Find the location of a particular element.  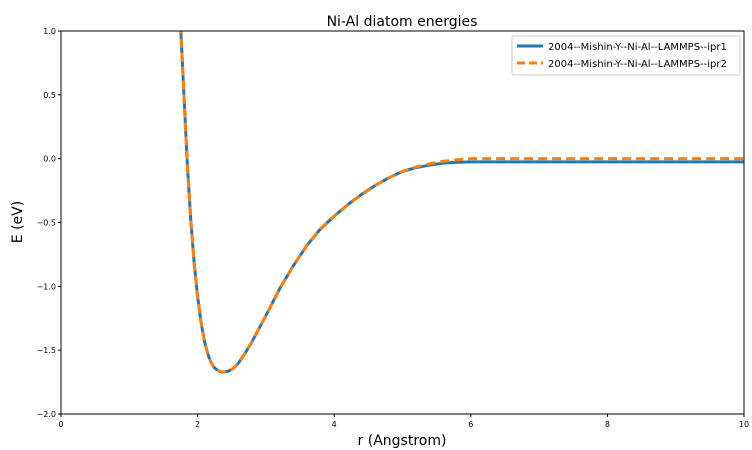

x-axis-label: r (Angstrom) is located at coordinates (402, 441).